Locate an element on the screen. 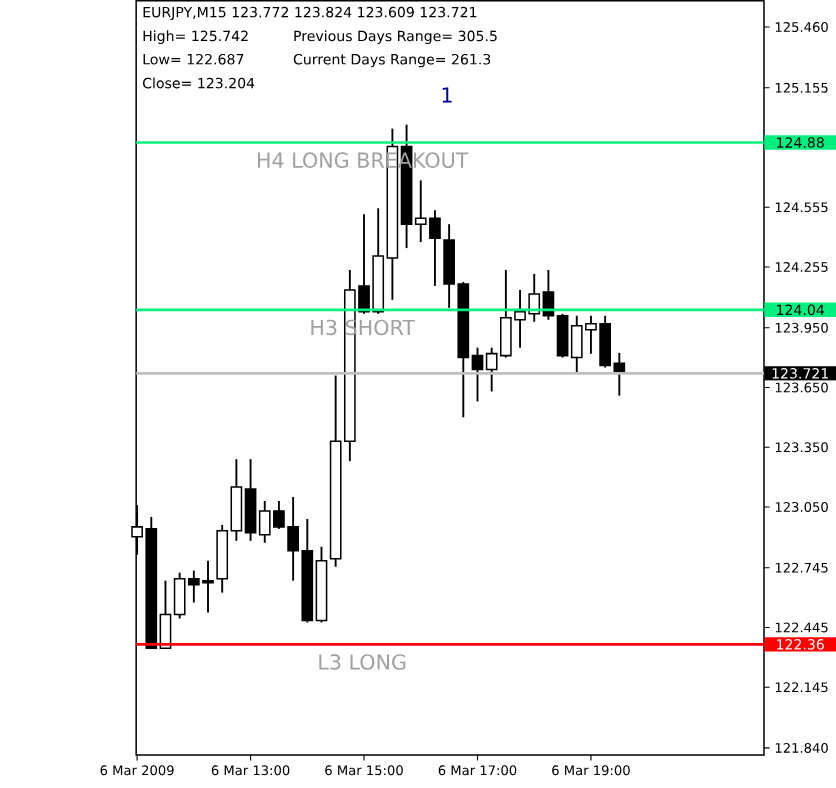  annotation: 1 is located at coordinates (447, 95).